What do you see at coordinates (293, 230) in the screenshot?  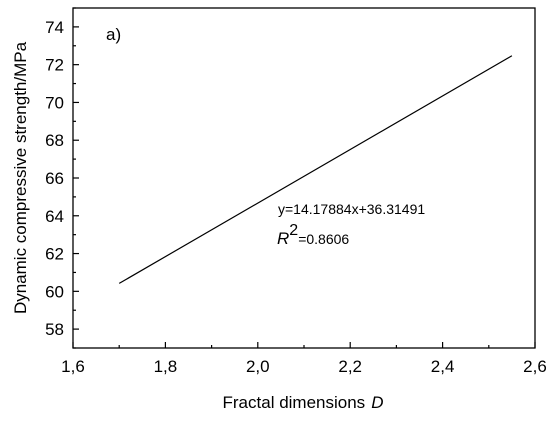 I see `r-squared-exponent: 2` at bounding box center [293, 230].